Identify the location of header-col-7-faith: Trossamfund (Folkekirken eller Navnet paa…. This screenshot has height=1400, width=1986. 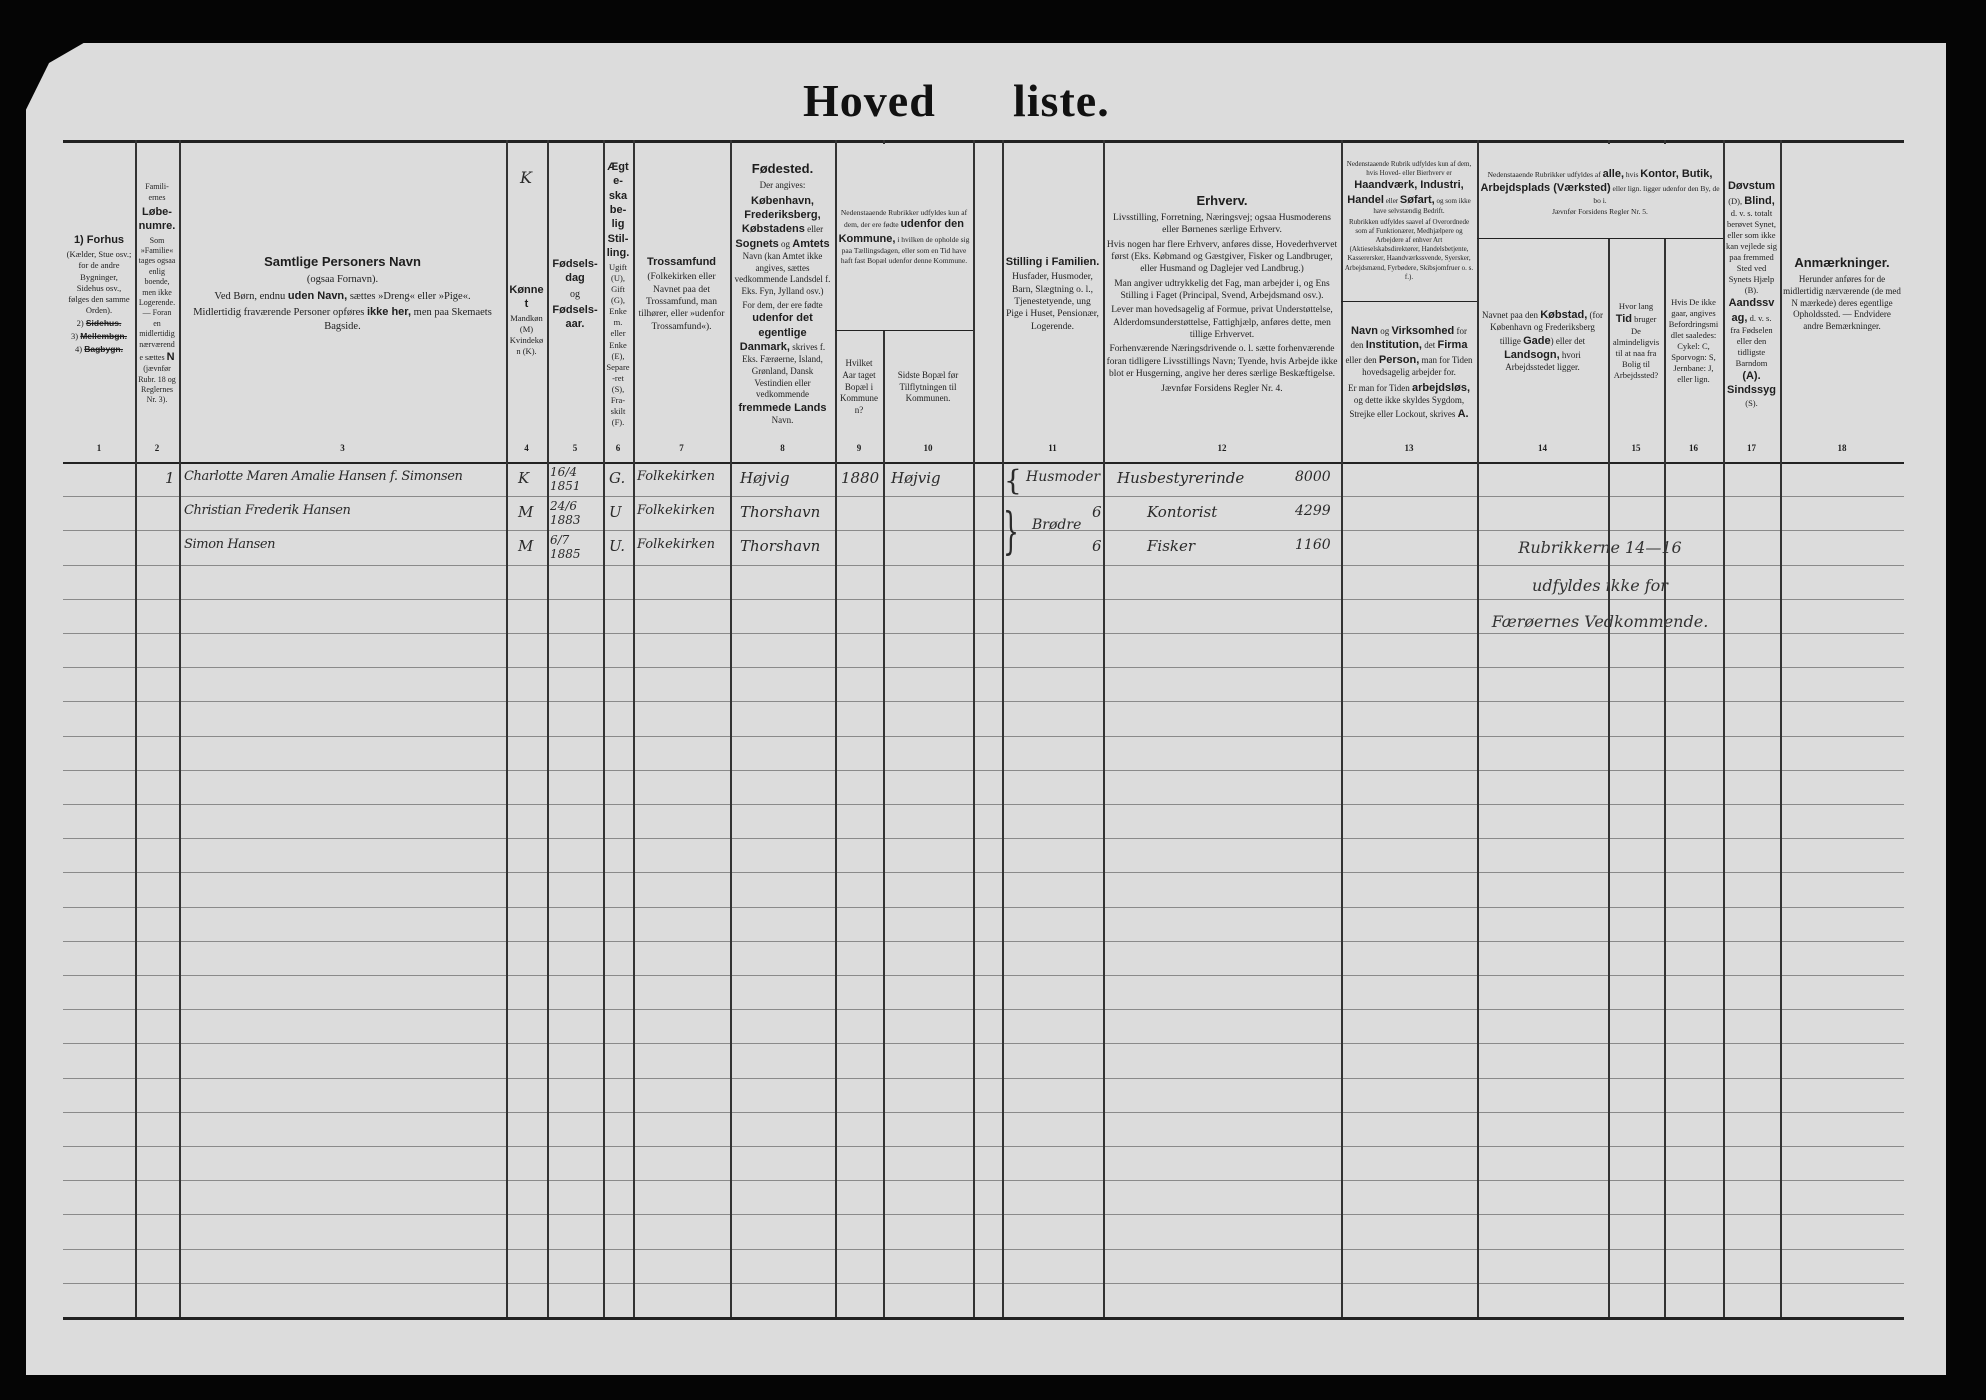
(681, 294).